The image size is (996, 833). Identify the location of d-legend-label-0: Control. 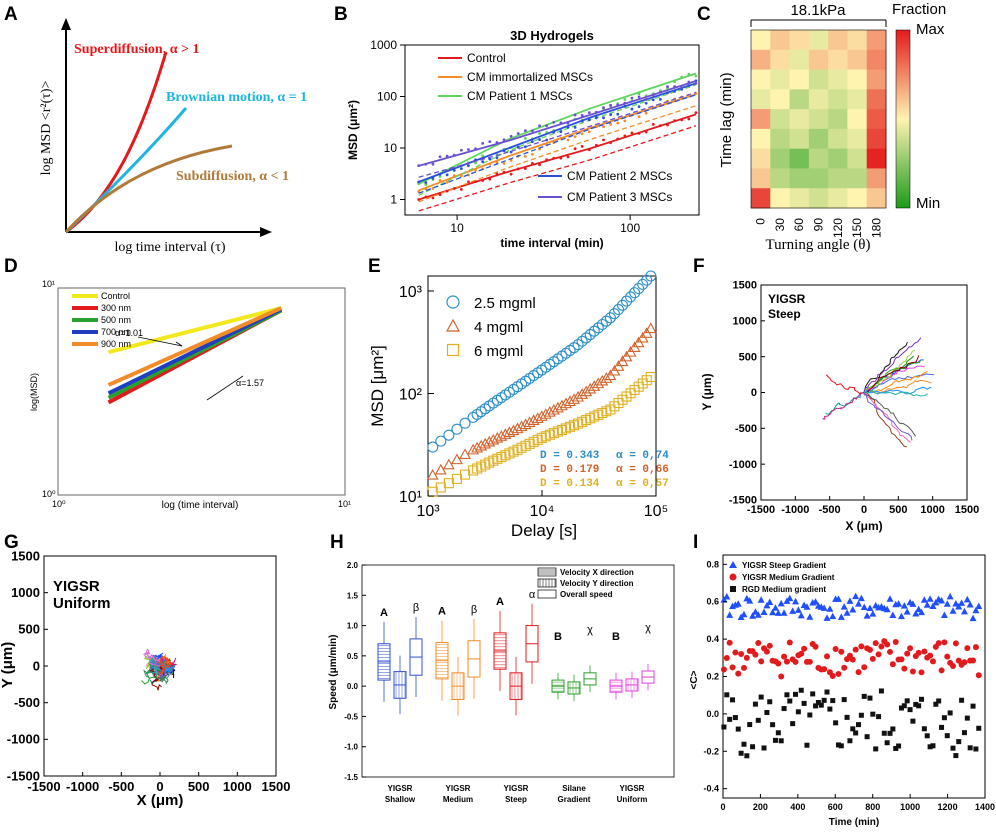
(115, 296).